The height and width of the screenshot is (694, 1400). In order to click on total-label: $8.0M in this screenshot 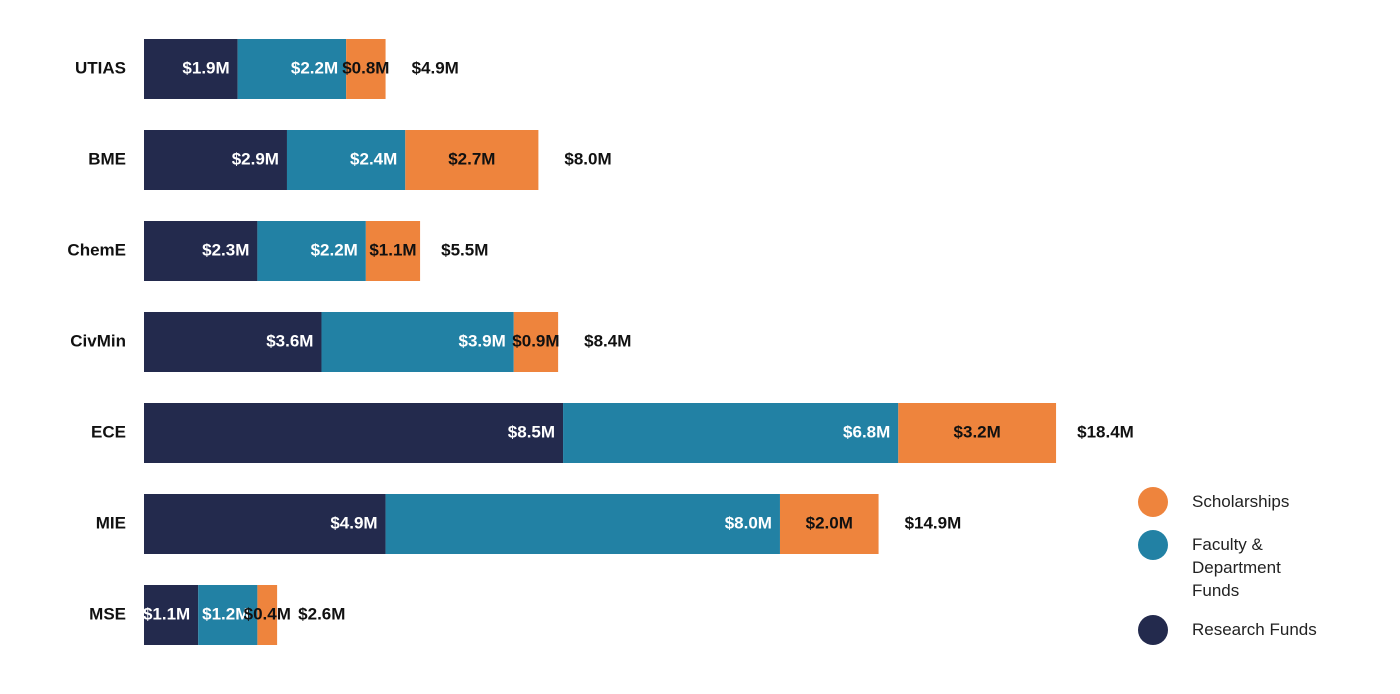, I will do `click(587, 158)`.